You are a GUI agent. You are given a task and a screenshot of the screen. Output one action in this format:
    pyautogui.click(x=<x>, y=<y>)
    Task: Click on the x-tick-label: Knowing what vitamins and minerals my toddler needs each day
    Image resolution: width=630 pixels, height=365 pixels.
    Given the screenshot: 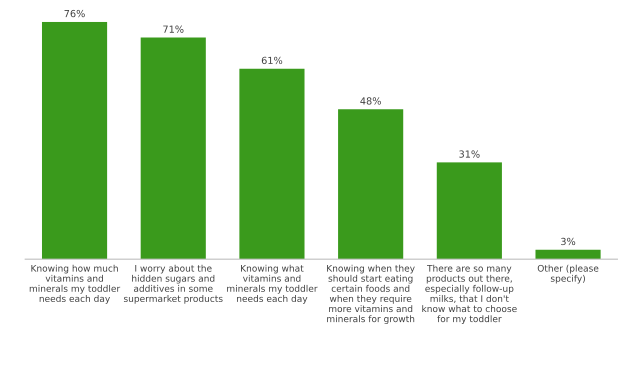 What is the action you would take?
    pyautogui.click(x=272, y=284)
    